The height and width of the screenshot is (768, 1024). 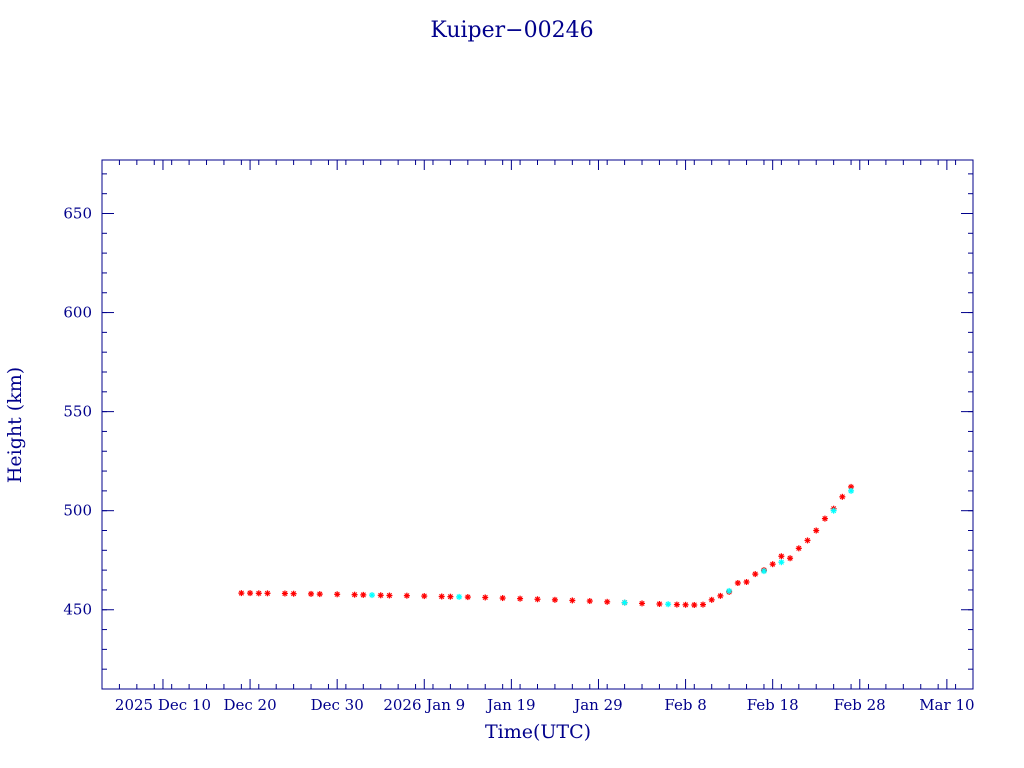 I want to click on x-tick-label: Dec 20, so click(x=249, y=705).